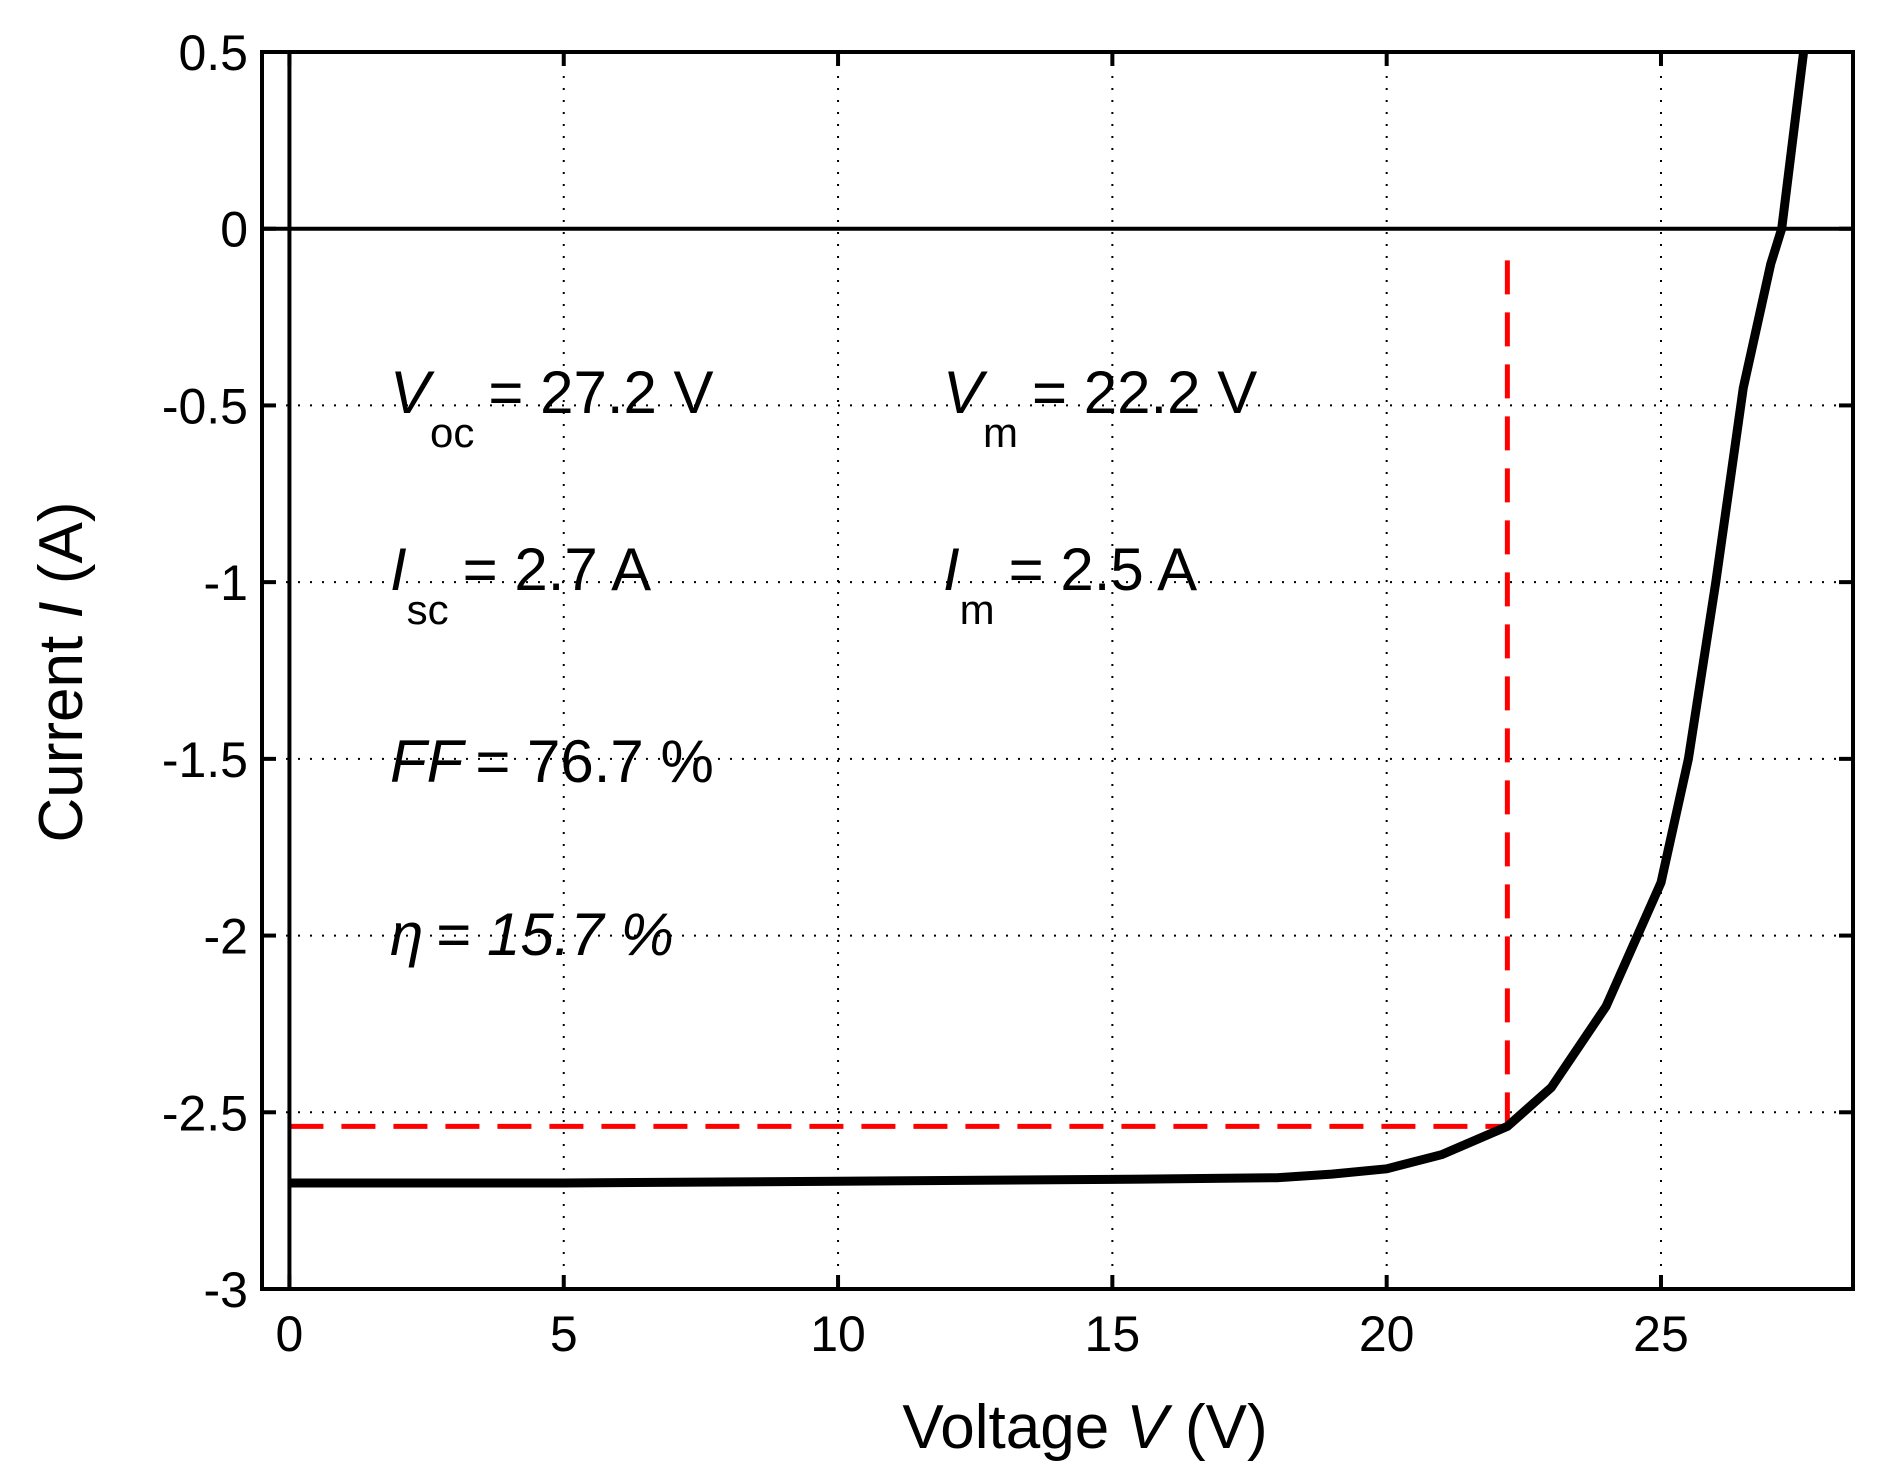 This screenshot has width=1883, height=1477. Describe the element at coordinates (564, 1334) in the screenshot. I see `x-tick-label: 5` at that location.